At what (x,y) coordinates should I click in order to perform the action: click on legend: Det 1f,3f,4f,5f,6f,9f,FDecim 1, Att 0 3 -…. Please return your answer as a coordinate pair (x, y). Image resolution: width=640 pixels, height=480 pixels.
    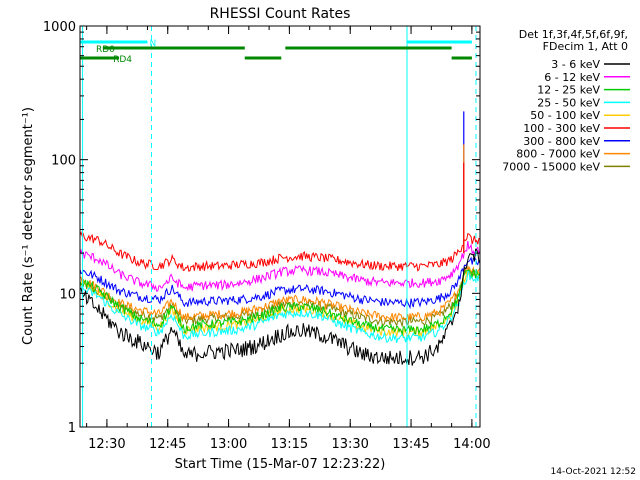
    Looking at the image, I should click on (566, 100).